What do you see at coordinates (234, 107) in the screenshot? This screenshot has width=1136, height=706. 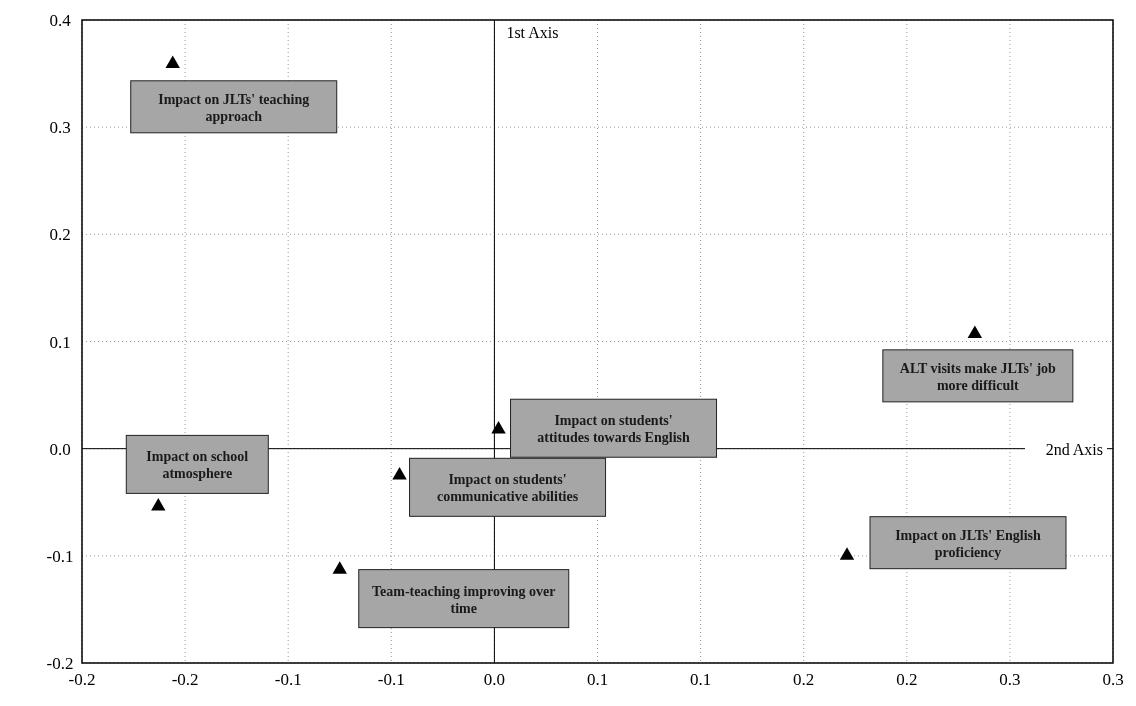 I see `annotation: Impact on JLTs' teaching approach` at bounding box center [234, 107].